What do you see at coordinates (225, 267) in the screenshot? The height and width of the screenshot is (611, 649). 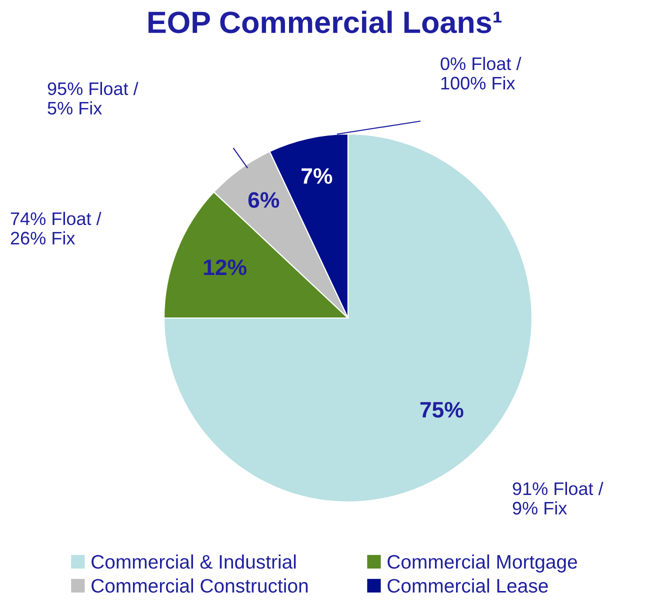 I see `data-label: 12%` at bounding box center [225, 267].